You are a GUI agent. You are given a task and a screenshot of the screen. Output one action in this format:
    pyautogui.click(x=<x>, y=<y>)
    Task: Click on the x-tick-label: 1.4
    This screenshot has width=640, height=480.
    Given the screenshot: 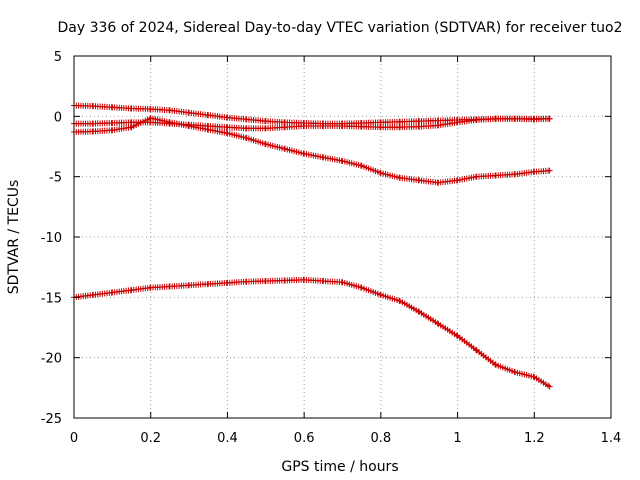 What is the action you would take?
    pyautogui.click(x=611, y=438)
    